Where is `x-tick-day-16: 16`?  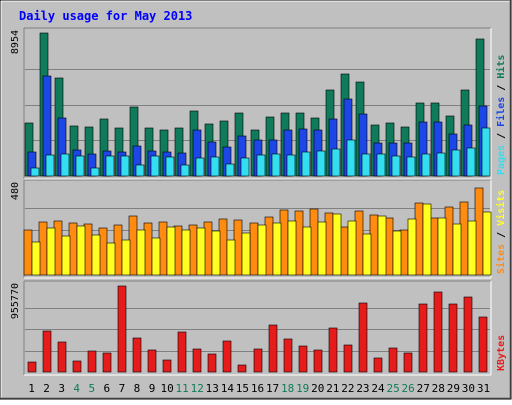
x-tick-day-16: 16 is located at coordinates (257, 388).